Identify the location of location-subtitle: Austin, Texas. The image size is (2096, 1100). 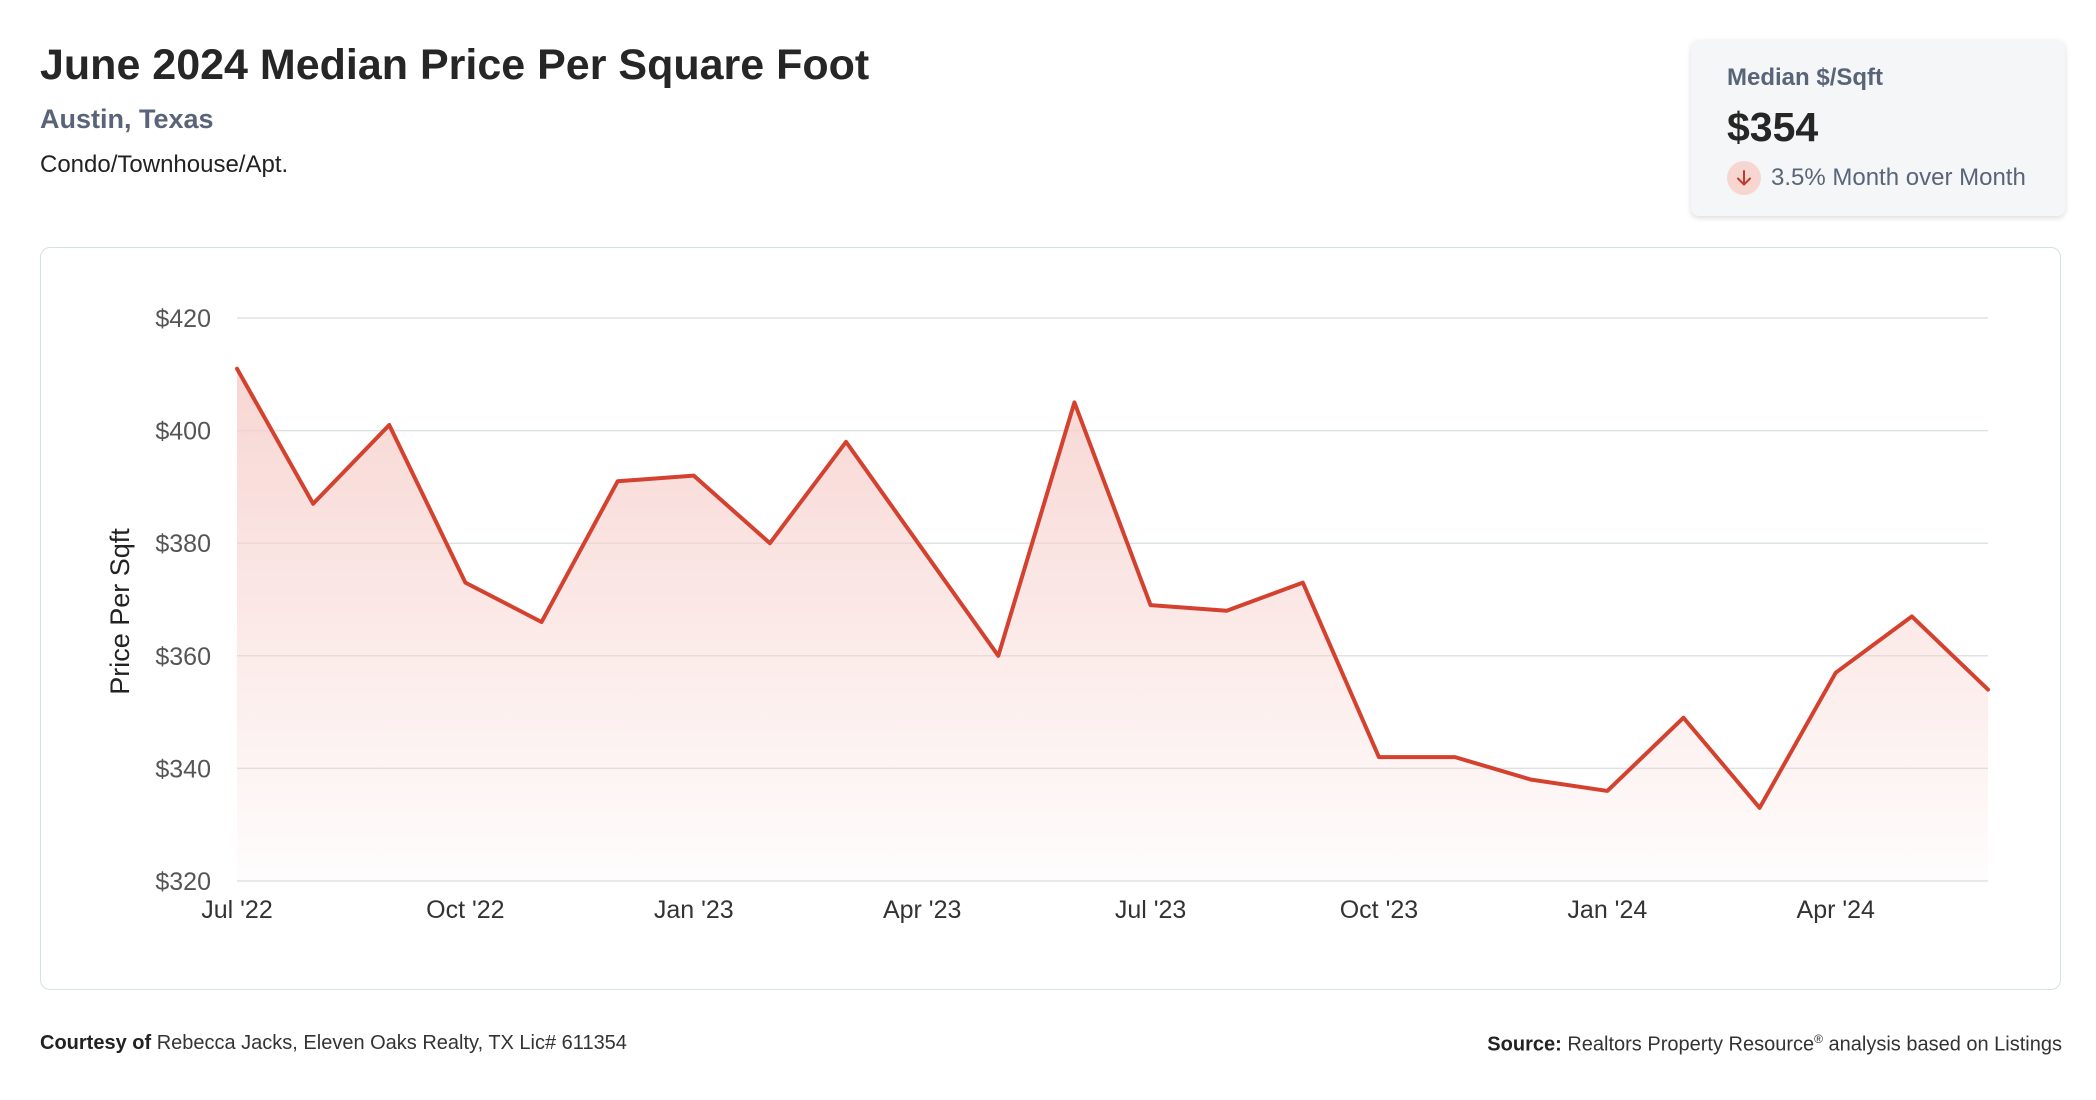
(127, 118).